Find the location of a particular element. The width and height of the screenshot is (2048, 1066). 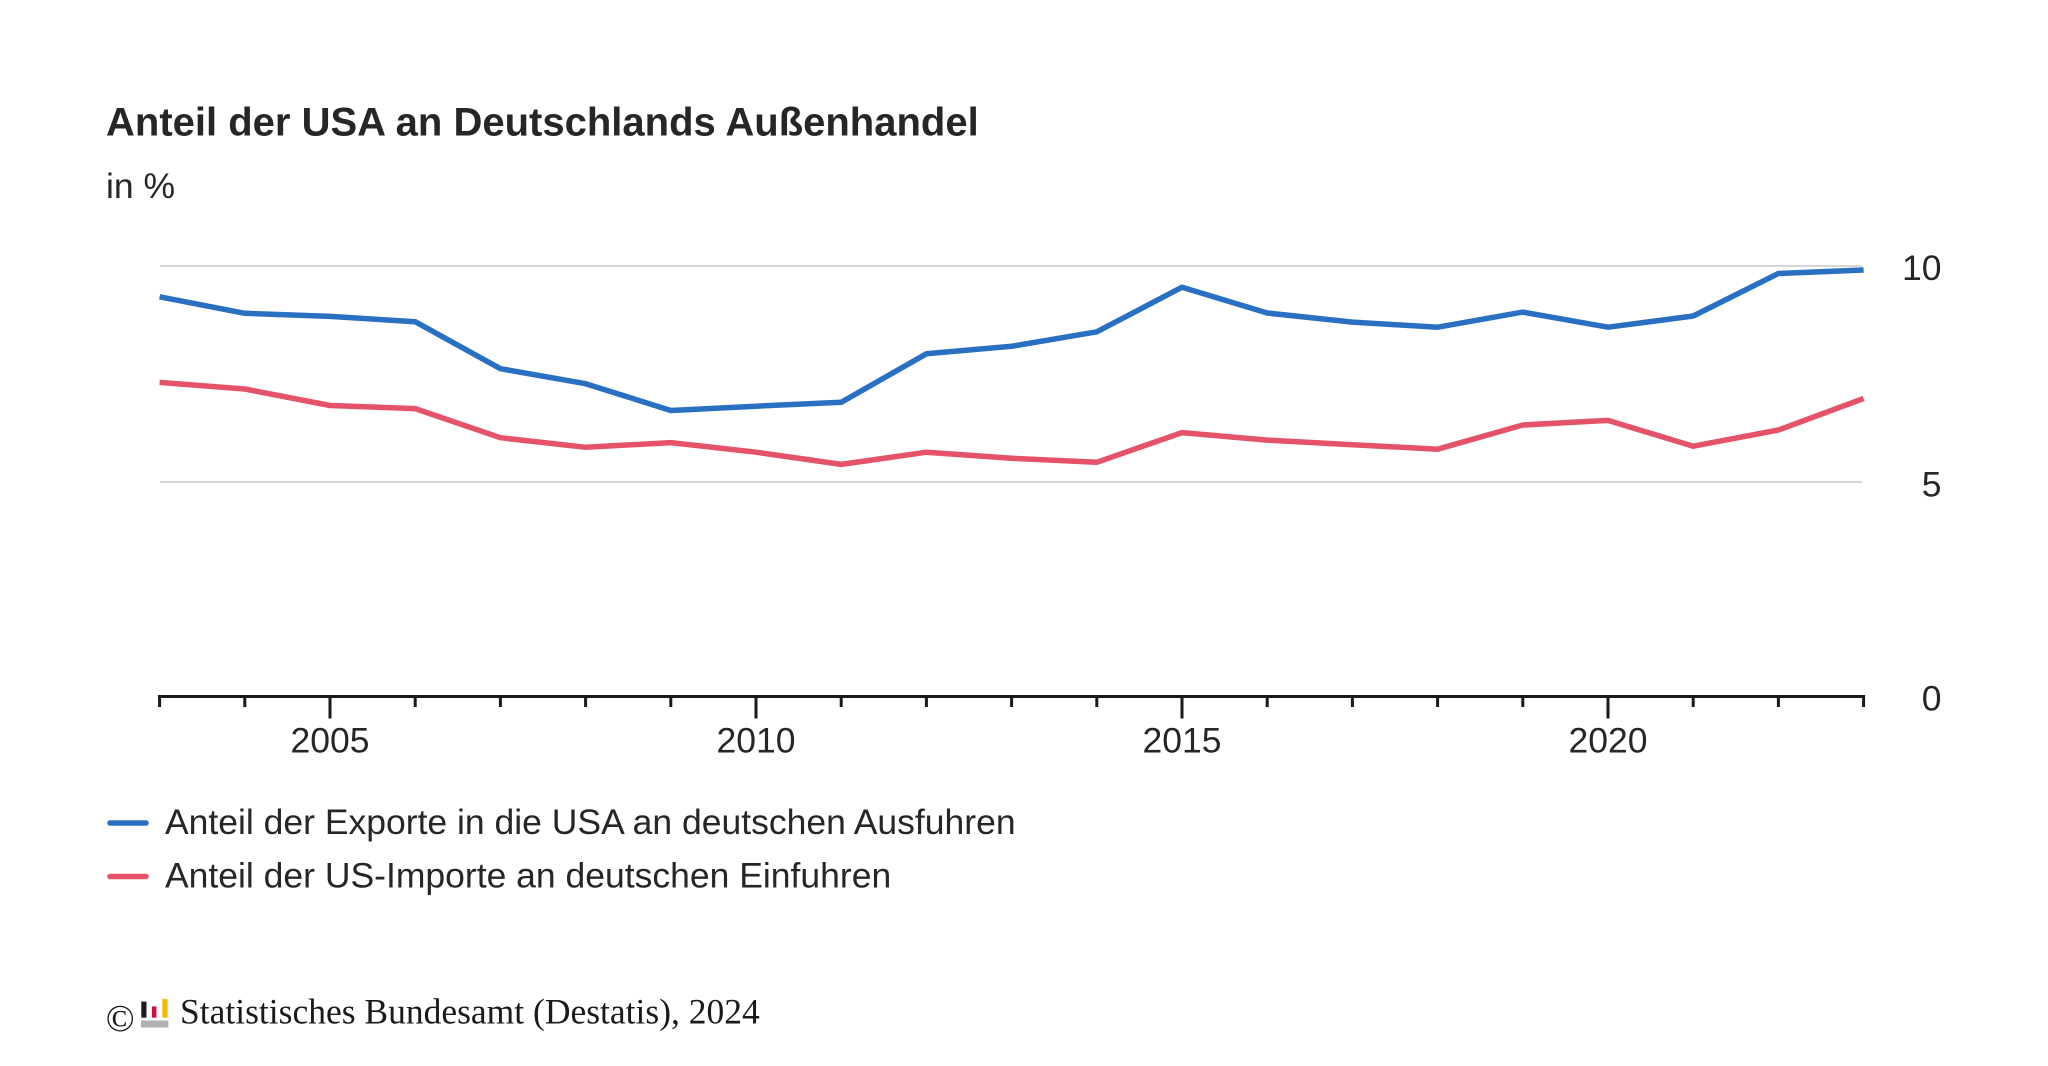

svg-text: 2010 is located at coordinates (756, 741).